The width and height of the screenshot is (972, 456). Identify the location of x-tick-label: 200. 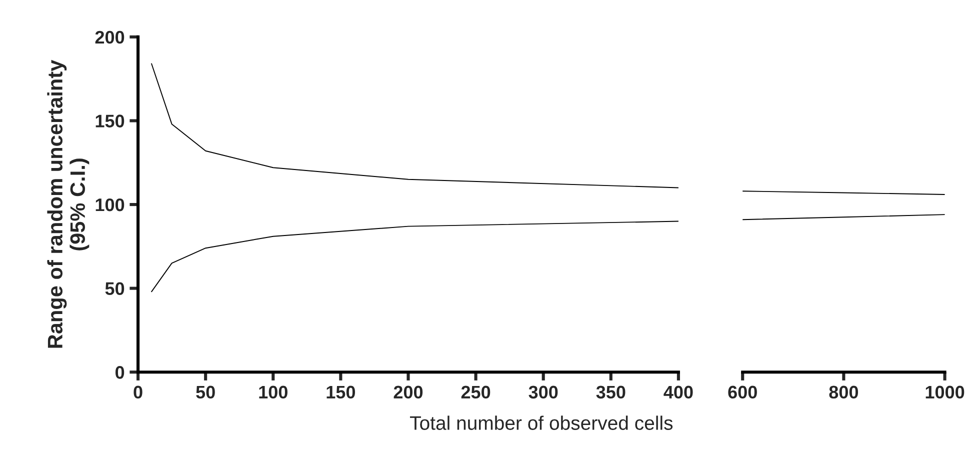
(408, 392).